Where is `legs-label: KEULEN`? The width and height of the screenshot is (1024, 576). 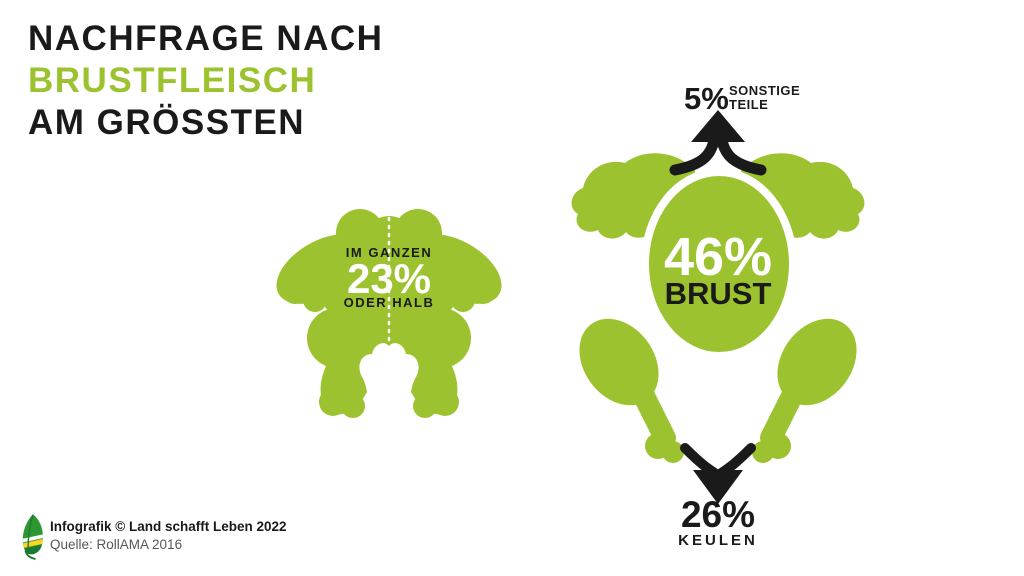 legs-label: KEULEN is located at coordinates (718, 540).